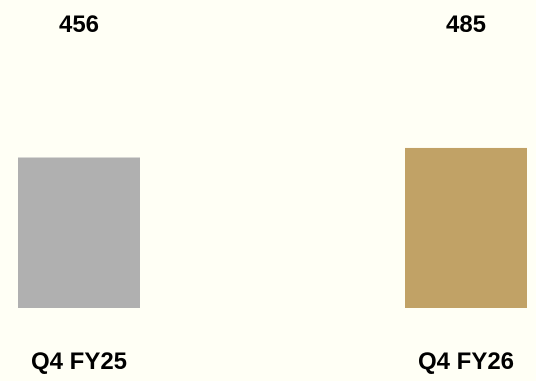 The image size is (536, 381). I want to click on bar-q4-fy26, so click(466, 227).